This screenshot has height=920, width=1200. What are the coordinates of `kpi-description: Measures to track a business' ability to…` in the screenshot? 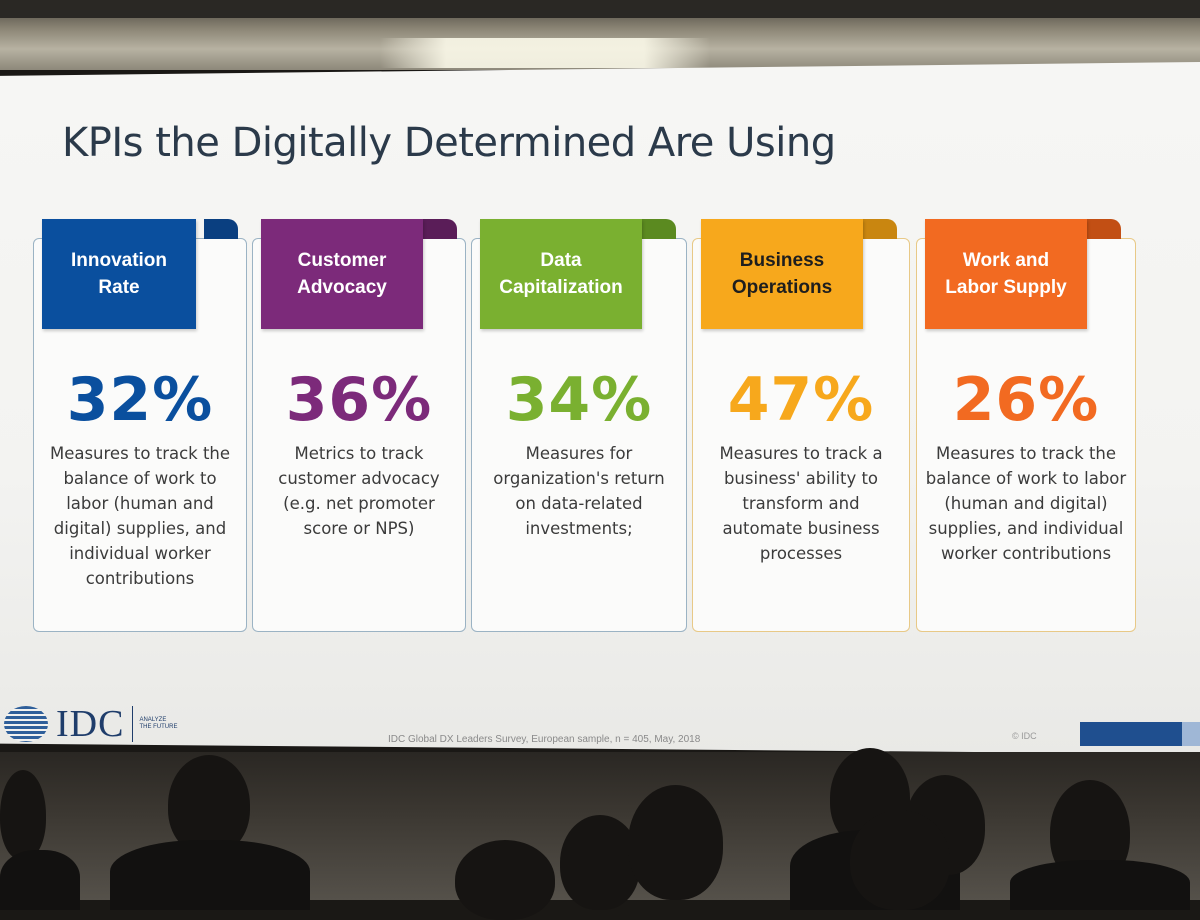 It's located at (801, 503).